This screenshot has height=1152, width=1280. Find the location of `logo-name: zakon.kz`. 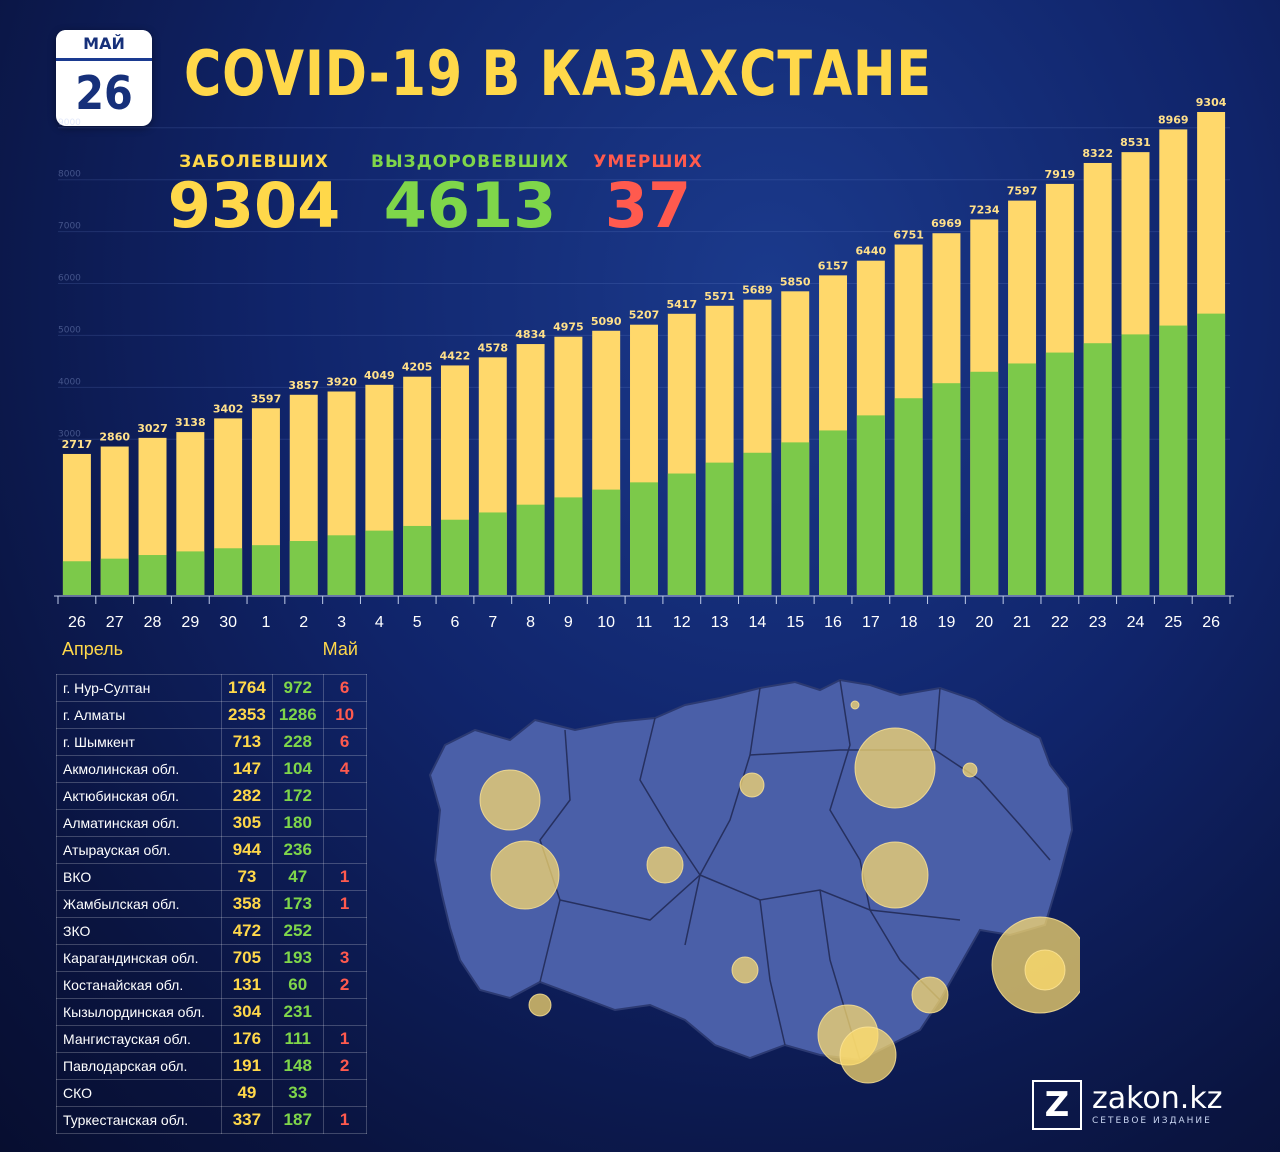

logo-name: zakon.kz is located at coordinates (1157, 1098).